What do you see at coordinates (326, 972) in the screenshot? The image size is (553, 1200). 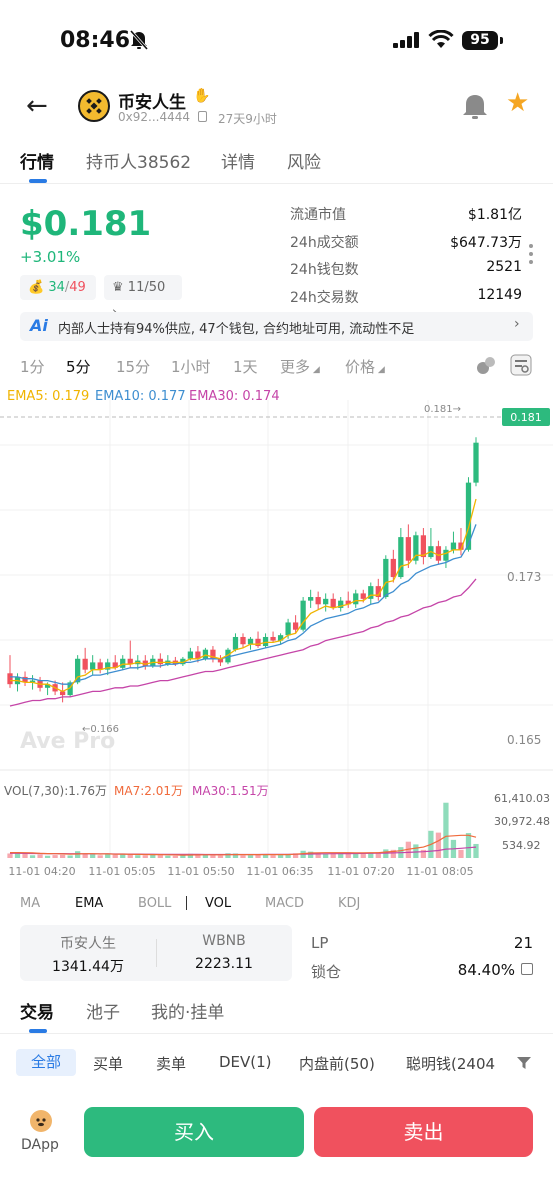 I see `lock-label: 锁仓` at bounding box center [326, 972].